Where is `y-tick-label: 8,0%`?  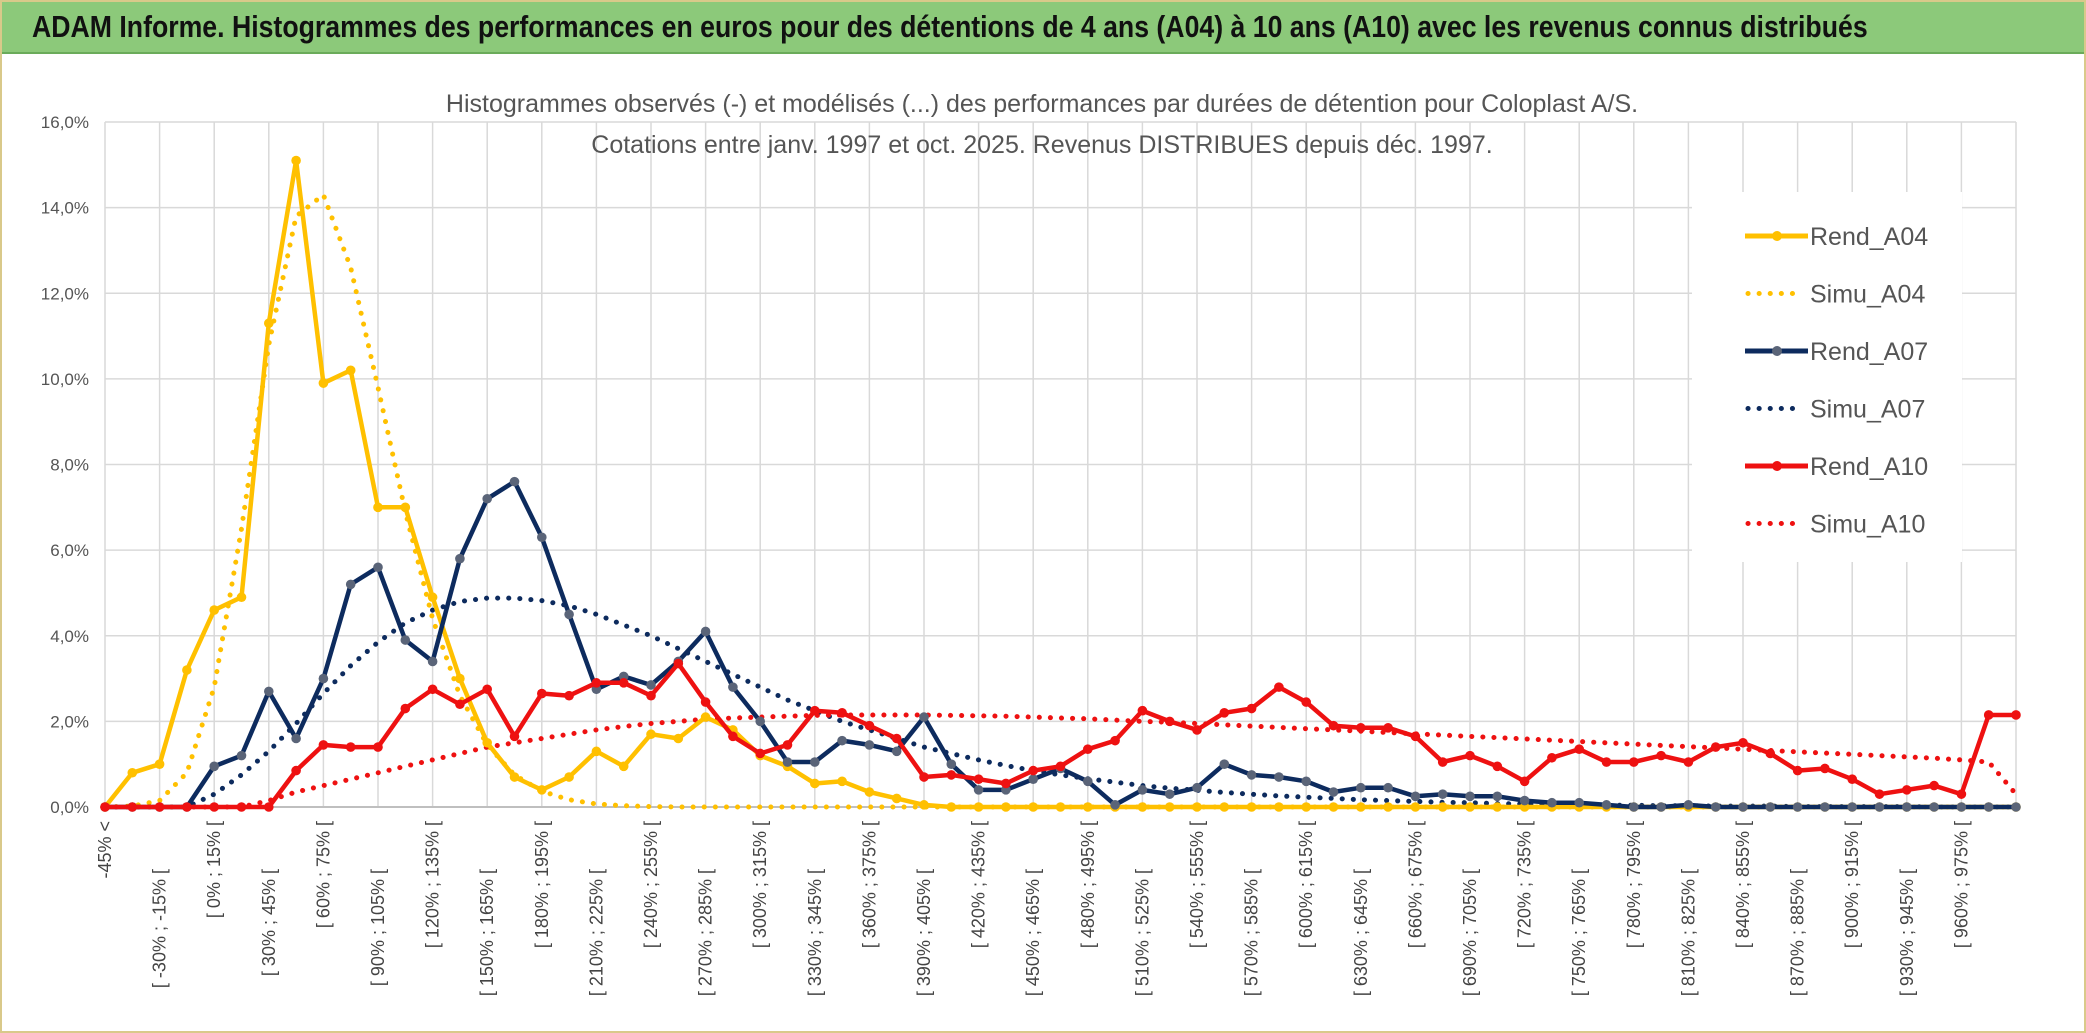 y-tick-label: 8,0% is located at coordinates (69, 465).